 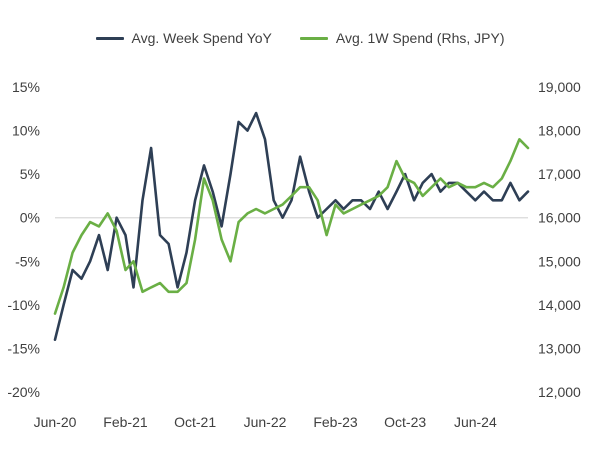 What do you see at coordinates (109, 38) in the screenshot?
I see `legend-swatch-yoy` at bounding box center [109, 38].